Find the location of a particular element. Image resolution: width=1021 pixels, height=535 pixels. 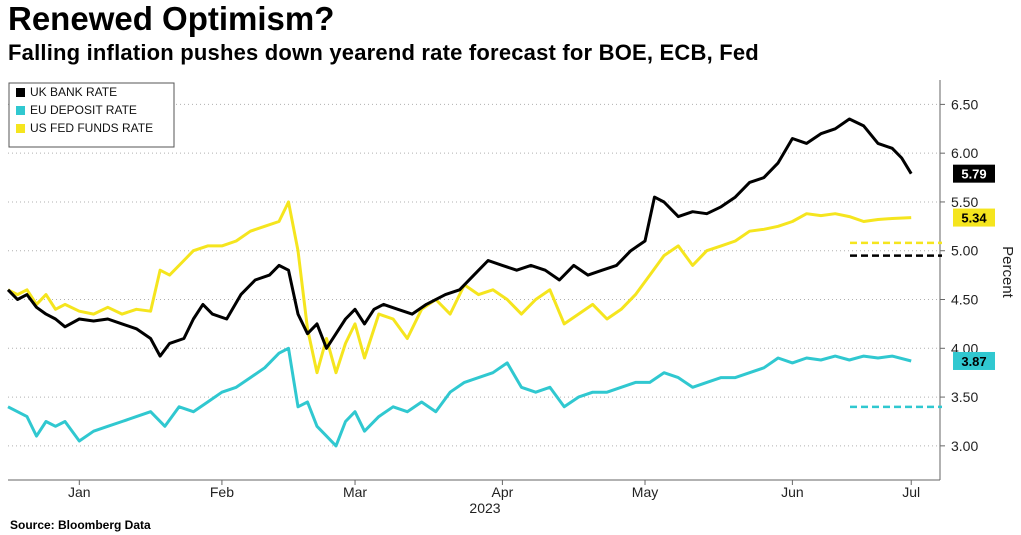

y-tick-label: 6.50 is located at coordinates (964, 104).